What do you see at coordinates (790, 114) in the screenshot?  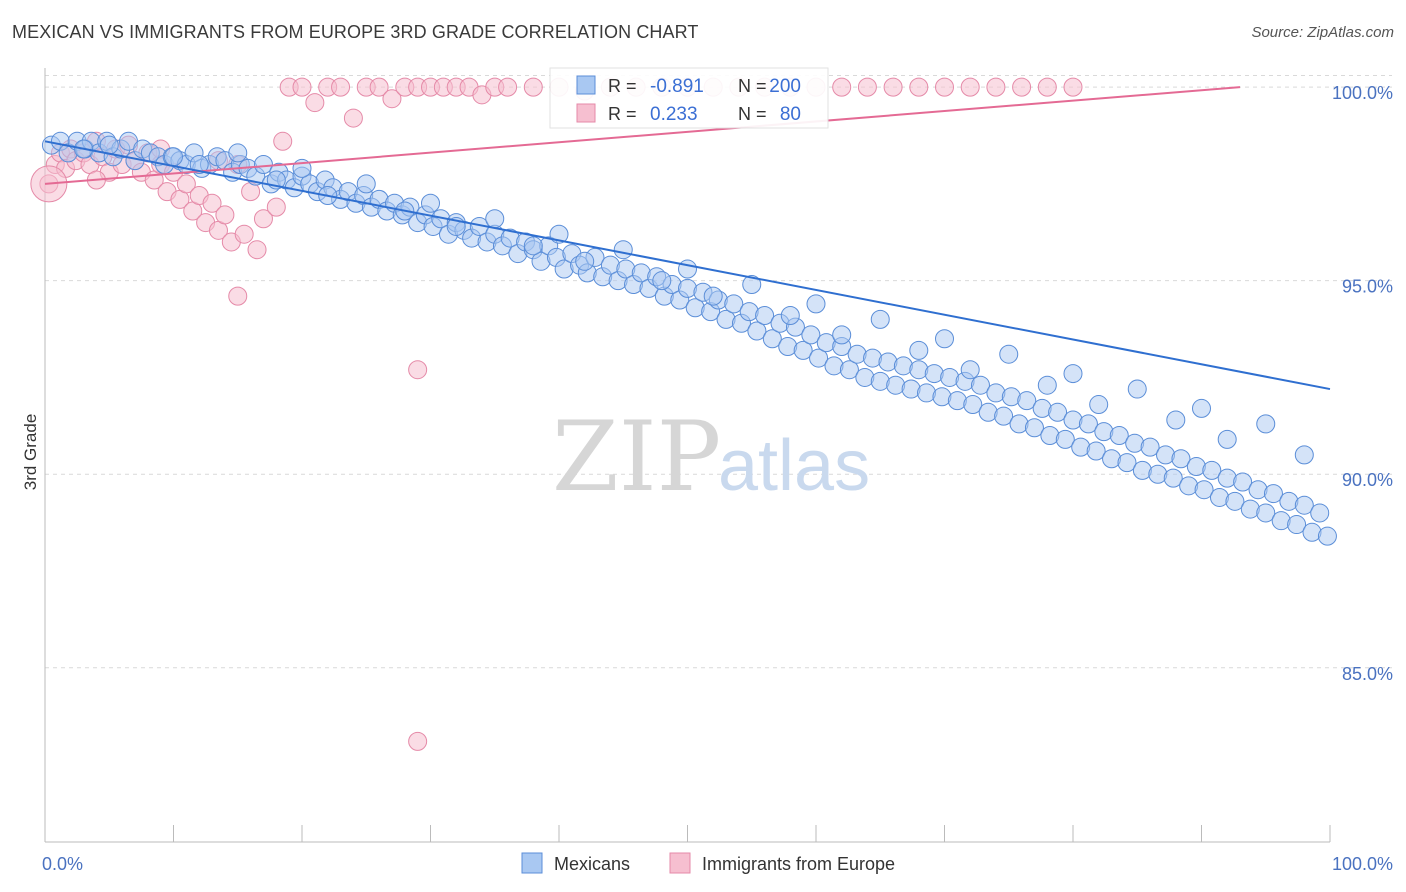 I see `legend-n-value-2: 80` at bounding box center [790, 114].